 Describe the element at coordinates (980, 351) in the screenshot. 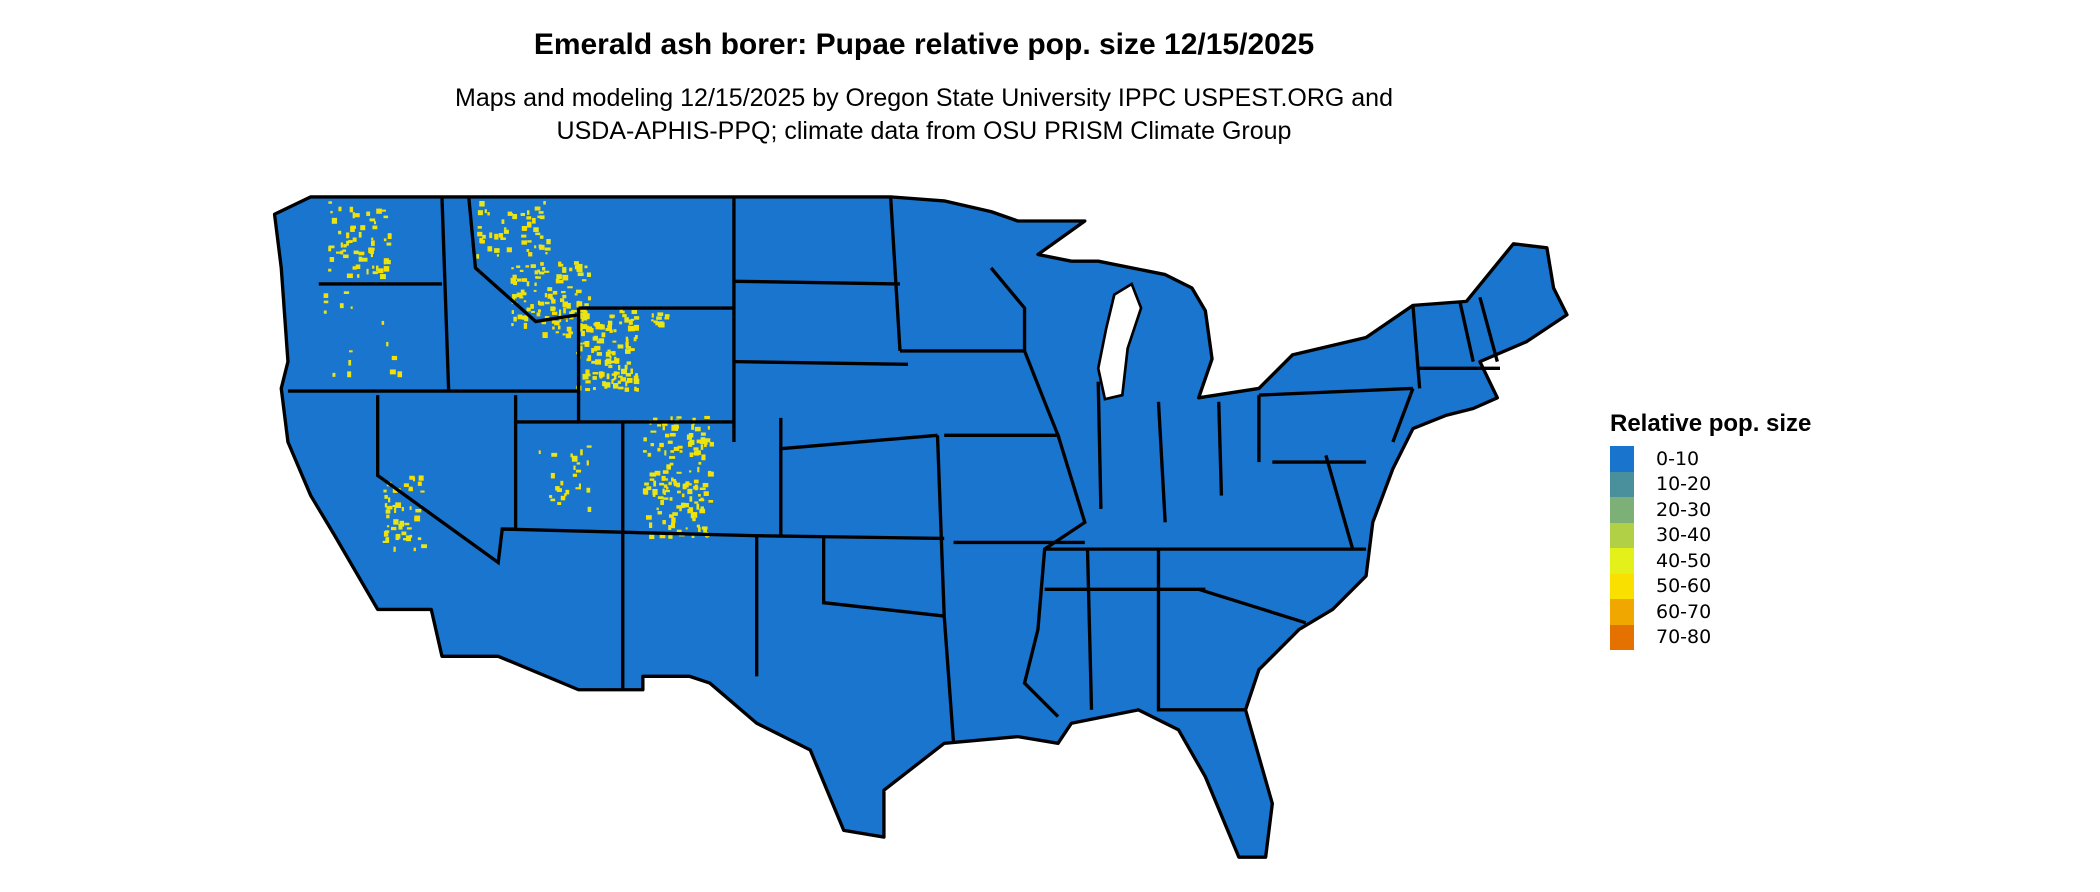

I see `border-mn-ia` at that location.